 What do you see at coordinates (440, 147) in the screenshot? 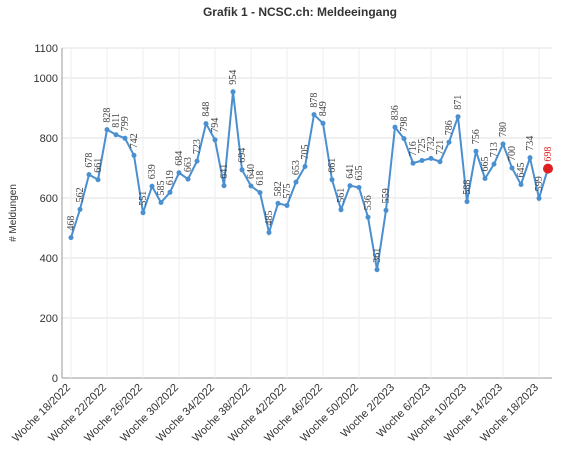
I see `value-label: 721` at bounding box center [440, 147].